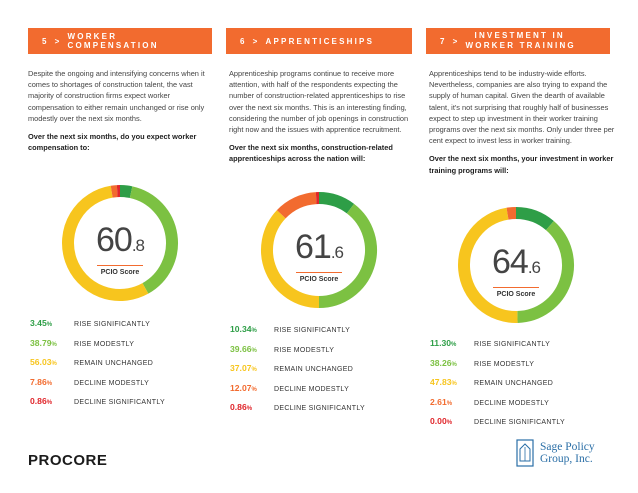 The width and height of the screenshot is (638, 493). Describe the element at coordinates (38, 323) in the screenshot. I see `legend-percent-value: 3.45` at that location.